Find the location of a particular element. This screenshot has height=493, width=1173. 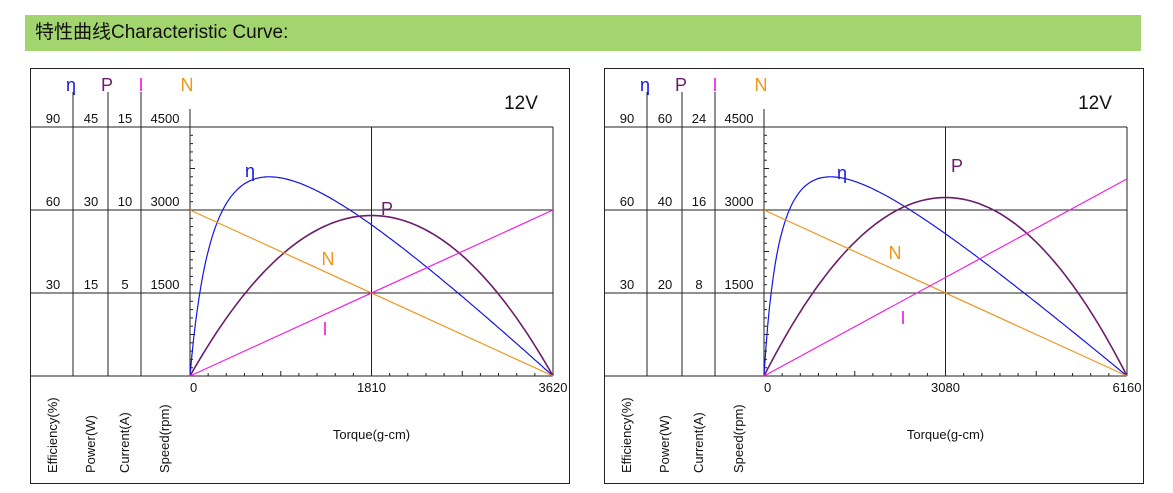

y-tick-label-power: 20 is located at coordinates (665, 284).